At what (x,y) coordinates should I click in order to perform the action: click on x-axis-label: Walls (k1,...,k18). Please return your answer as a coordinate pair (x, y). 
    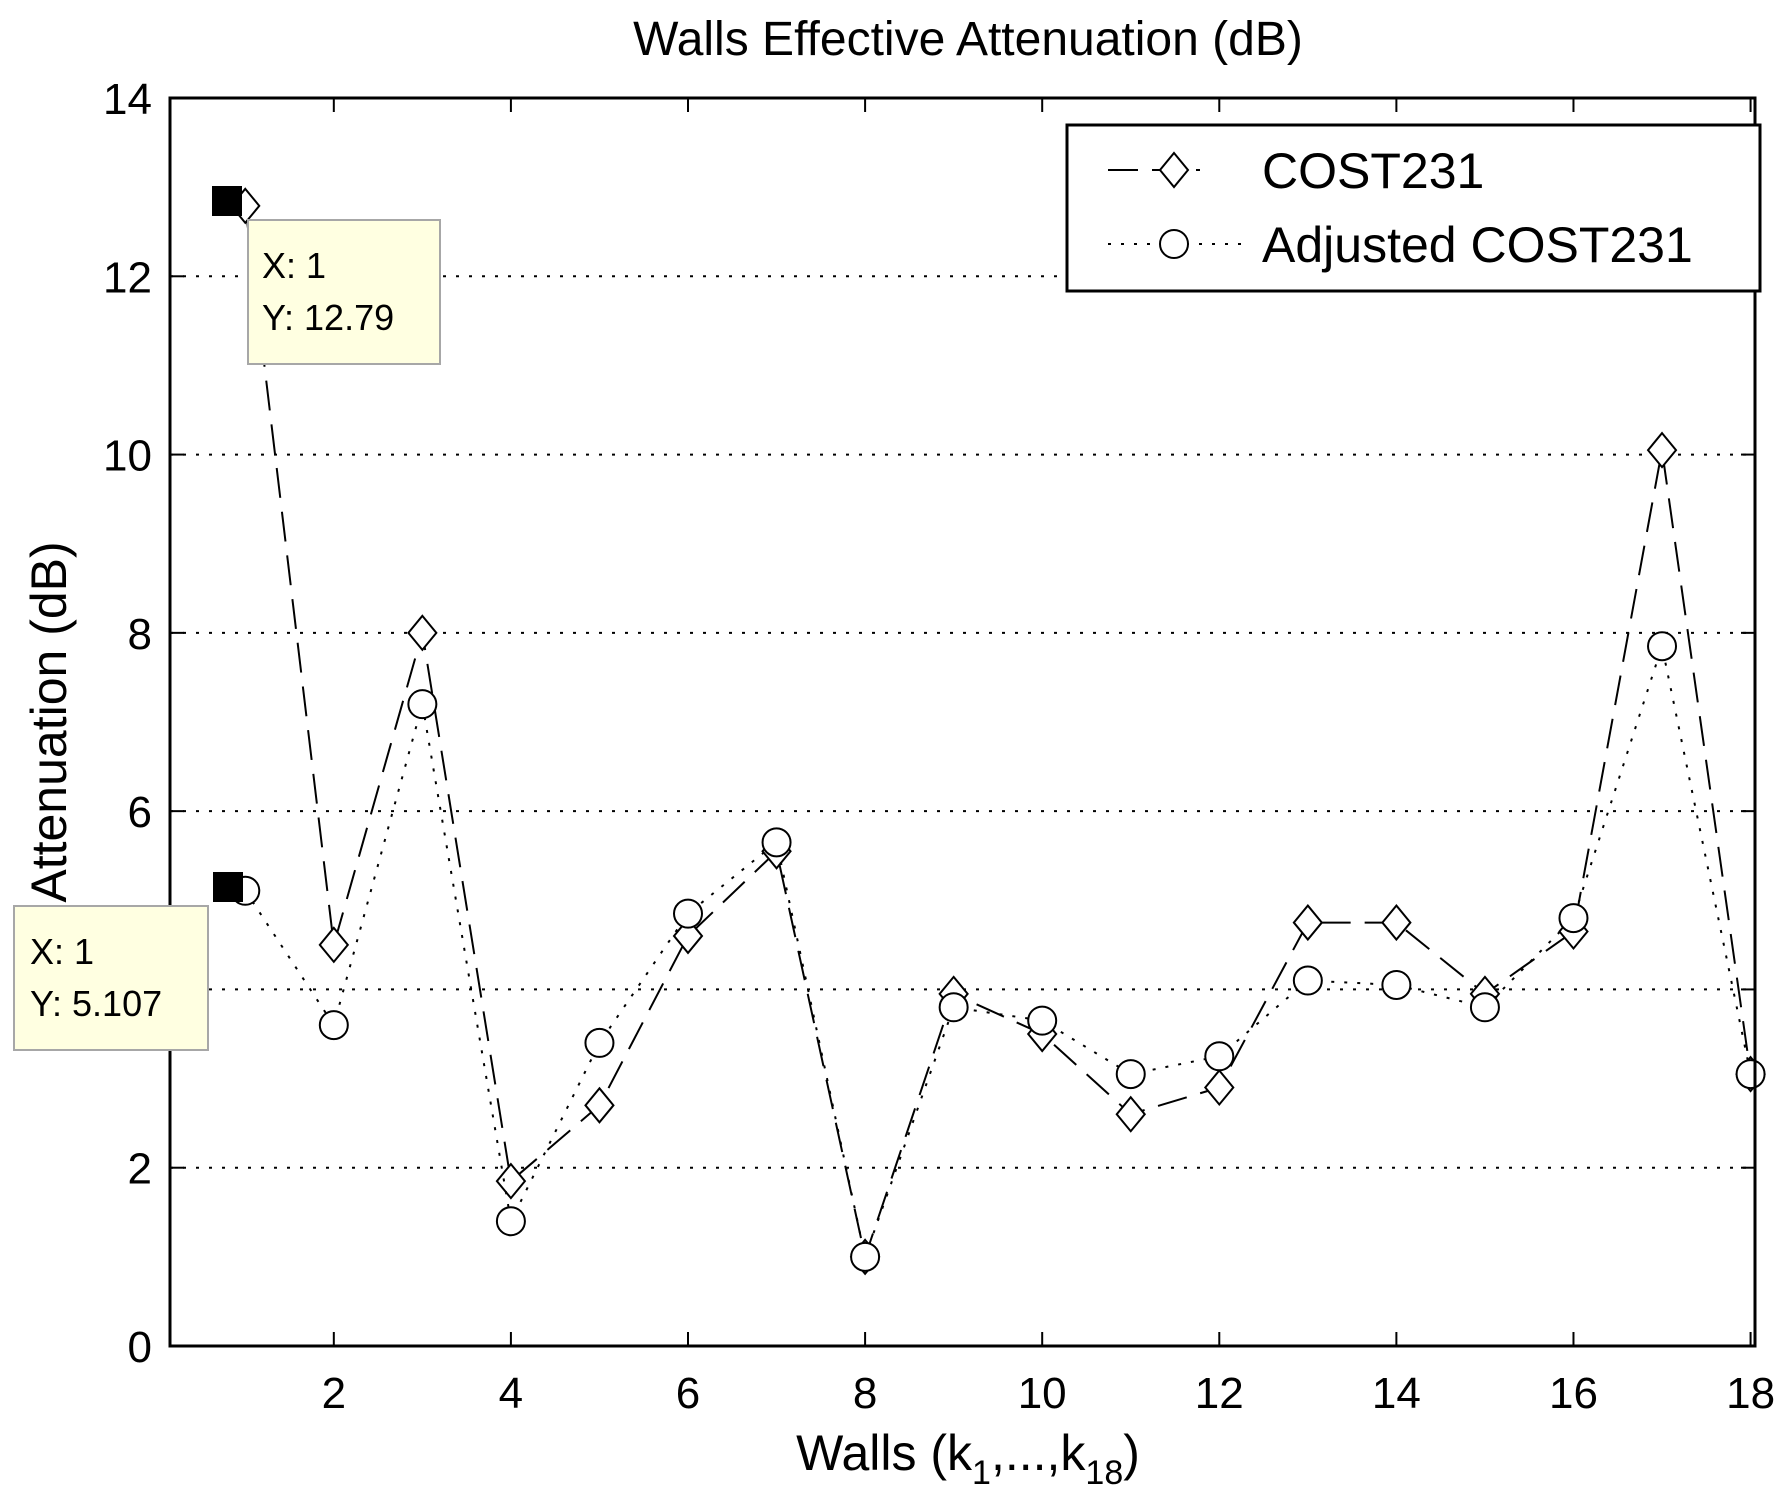
    Looking at the image, I should click on (968, 1458).